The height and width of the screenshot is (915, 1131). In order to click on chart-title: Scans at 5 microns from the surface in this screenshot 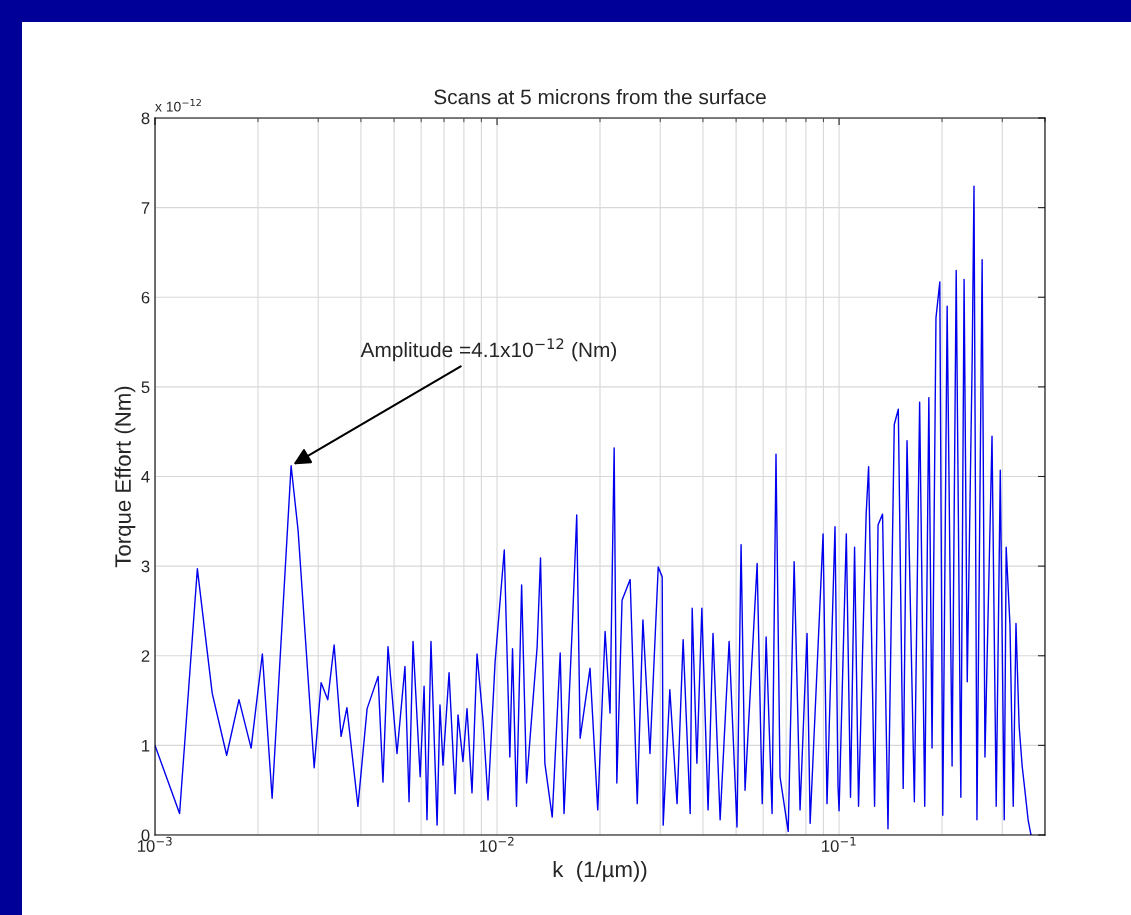, I will do `click(600, 97)`.